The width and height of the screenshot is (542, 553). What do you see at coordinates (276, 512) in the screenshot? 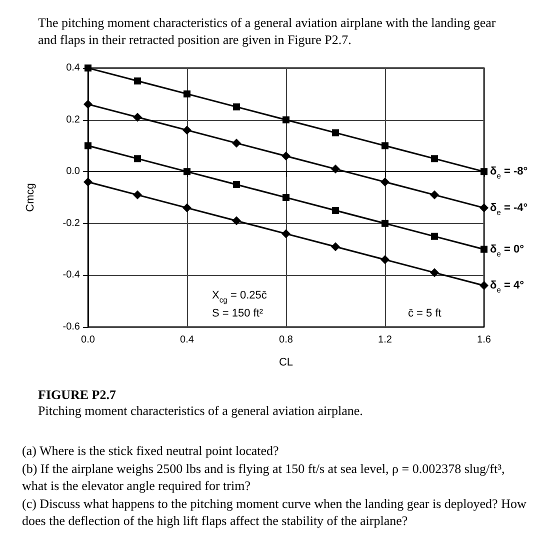
I see `text: (c) Discuss what happens to the pitching moment curve when the landing gear is deployed? How does the deflection of the high lift flaps affect the stability of the airplane?` at bounding box center [276, 512].